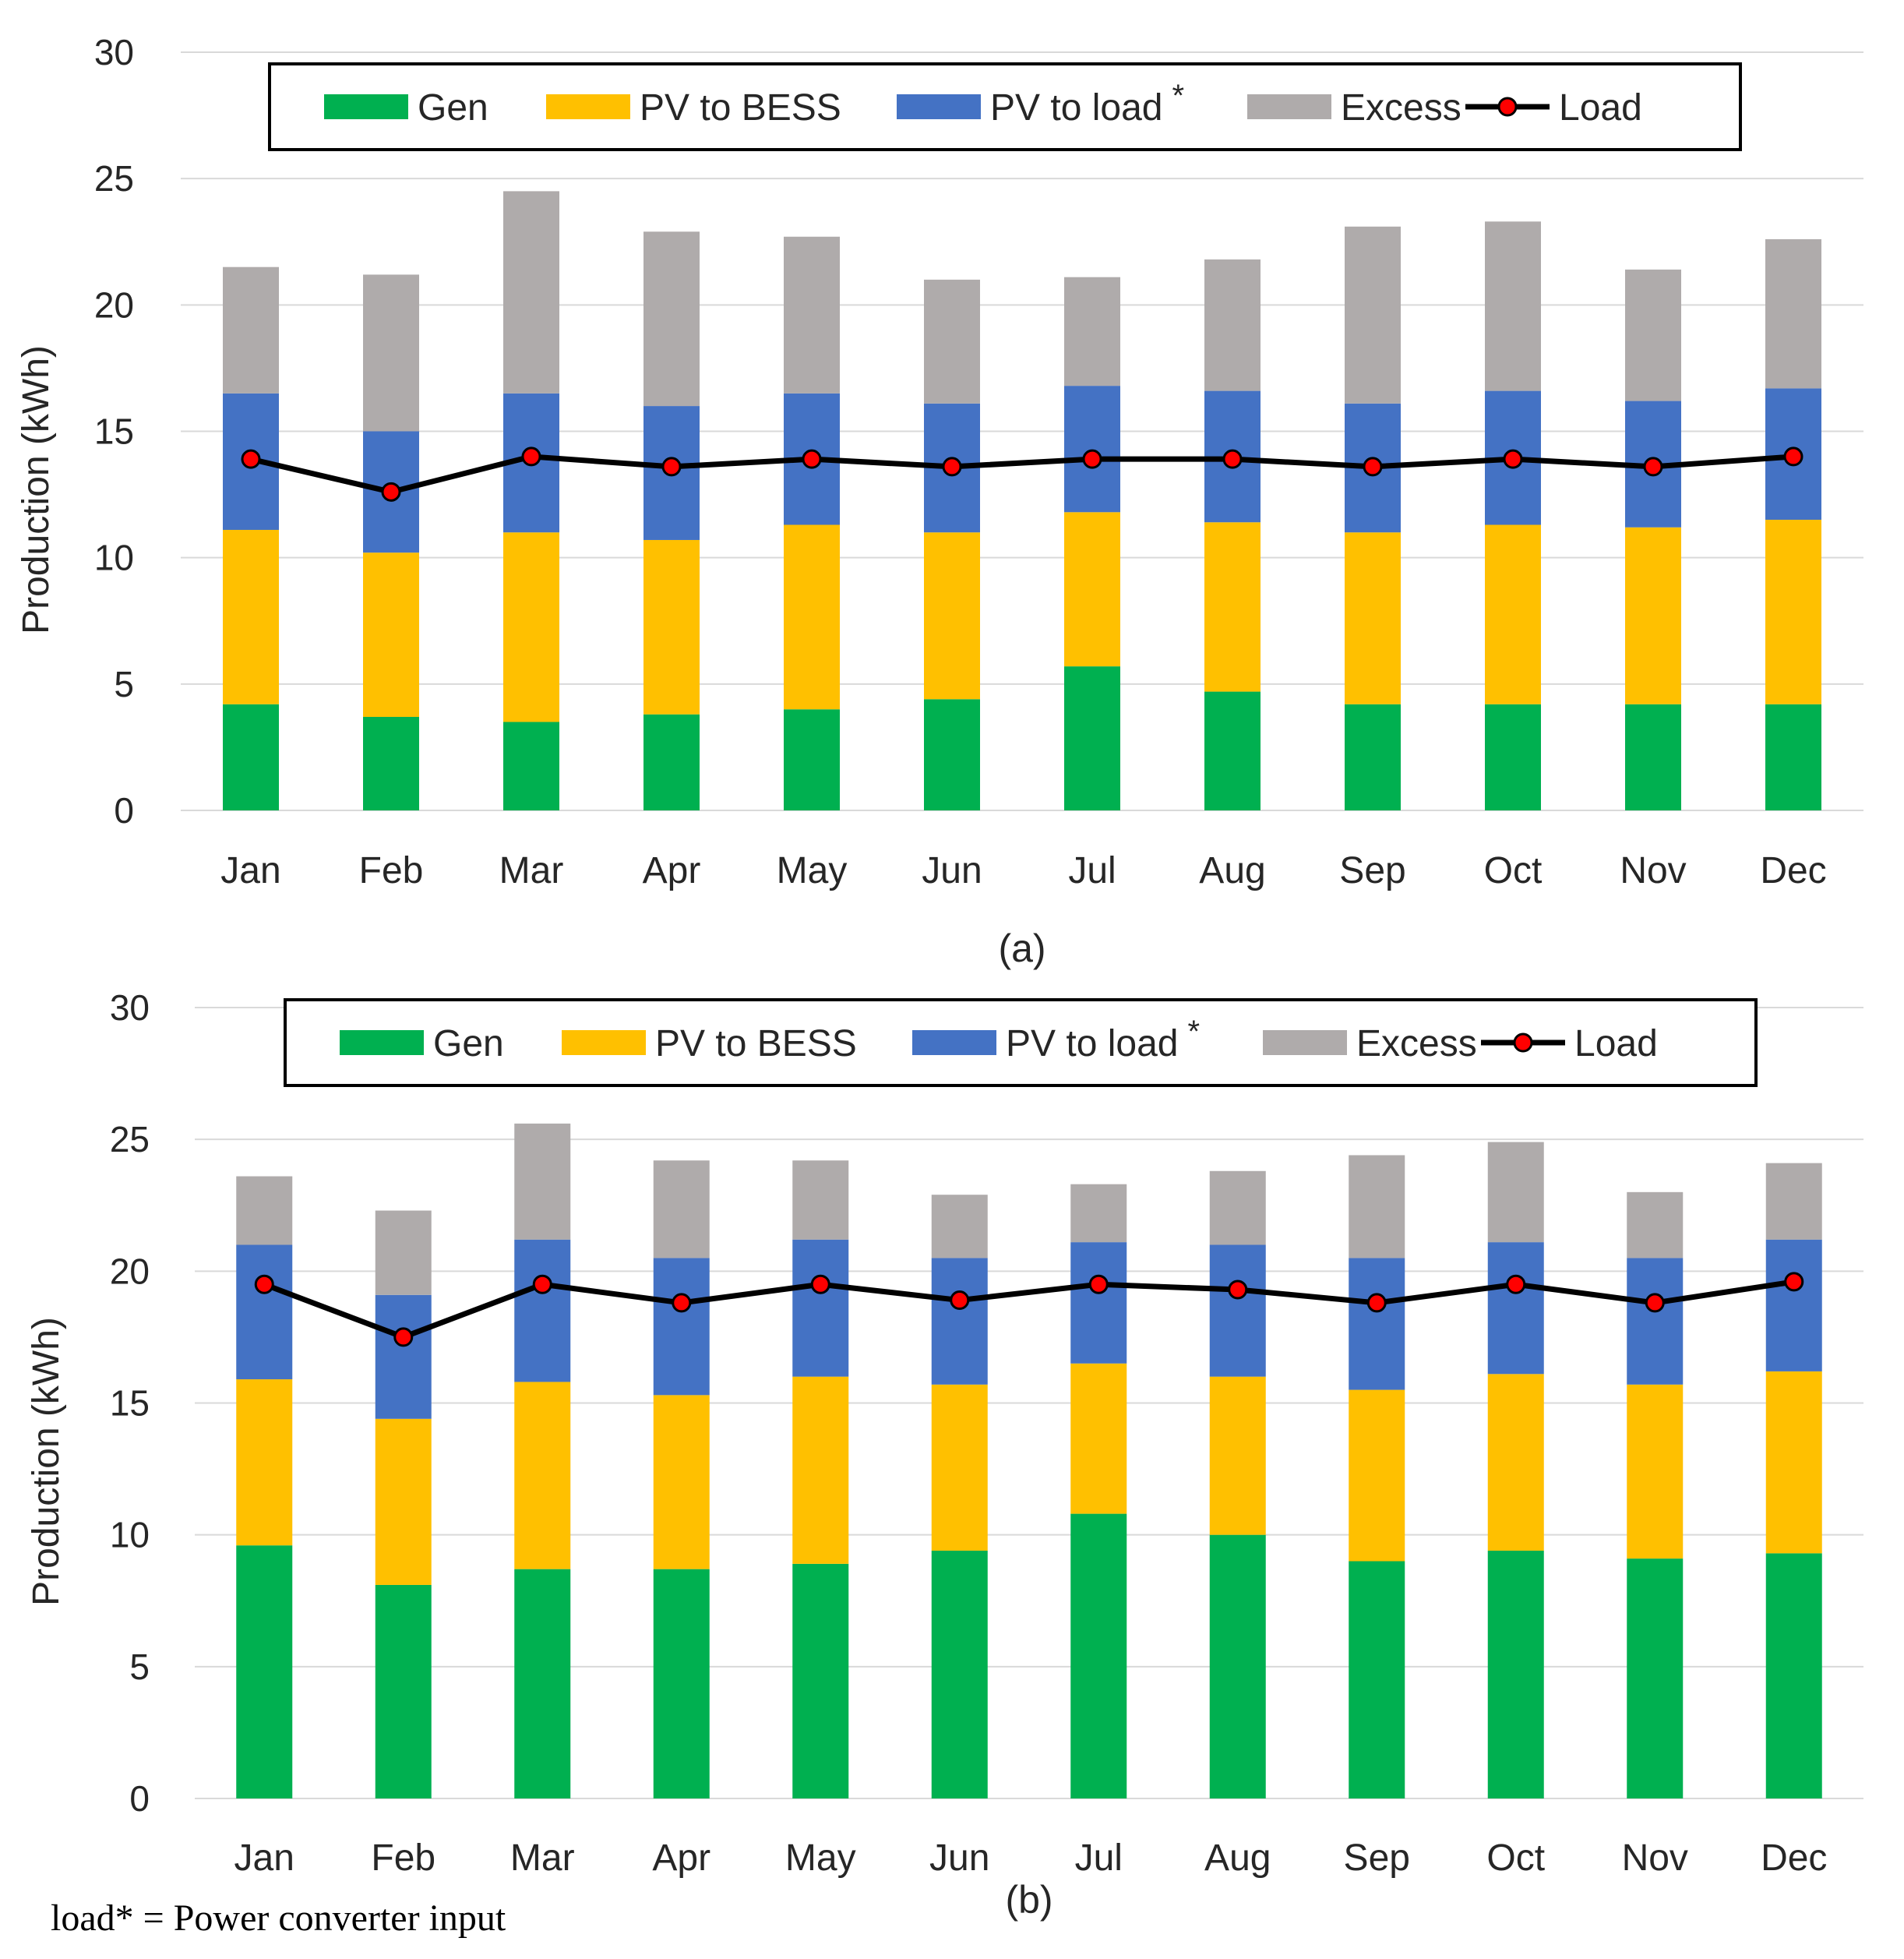 The width and height of the screenshot is (1904, 1959). I want to click on bar-excess-nov, so click(1653, 335).